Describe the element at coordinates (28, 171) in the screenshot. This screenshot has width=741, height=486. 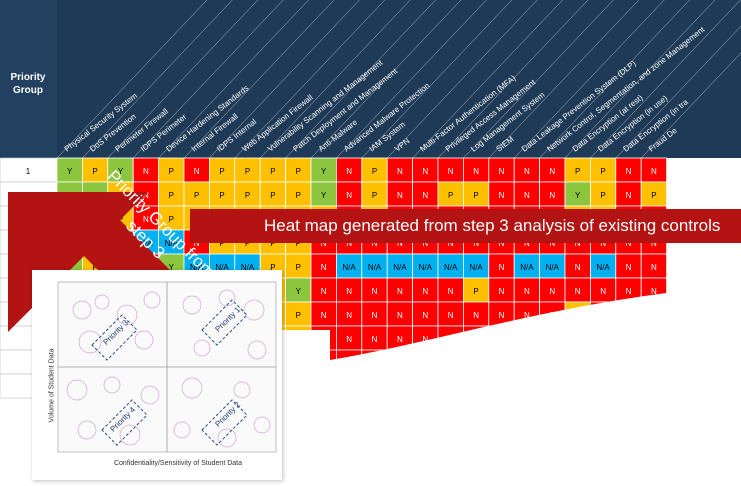
I see `priority-value: 1` at that location.